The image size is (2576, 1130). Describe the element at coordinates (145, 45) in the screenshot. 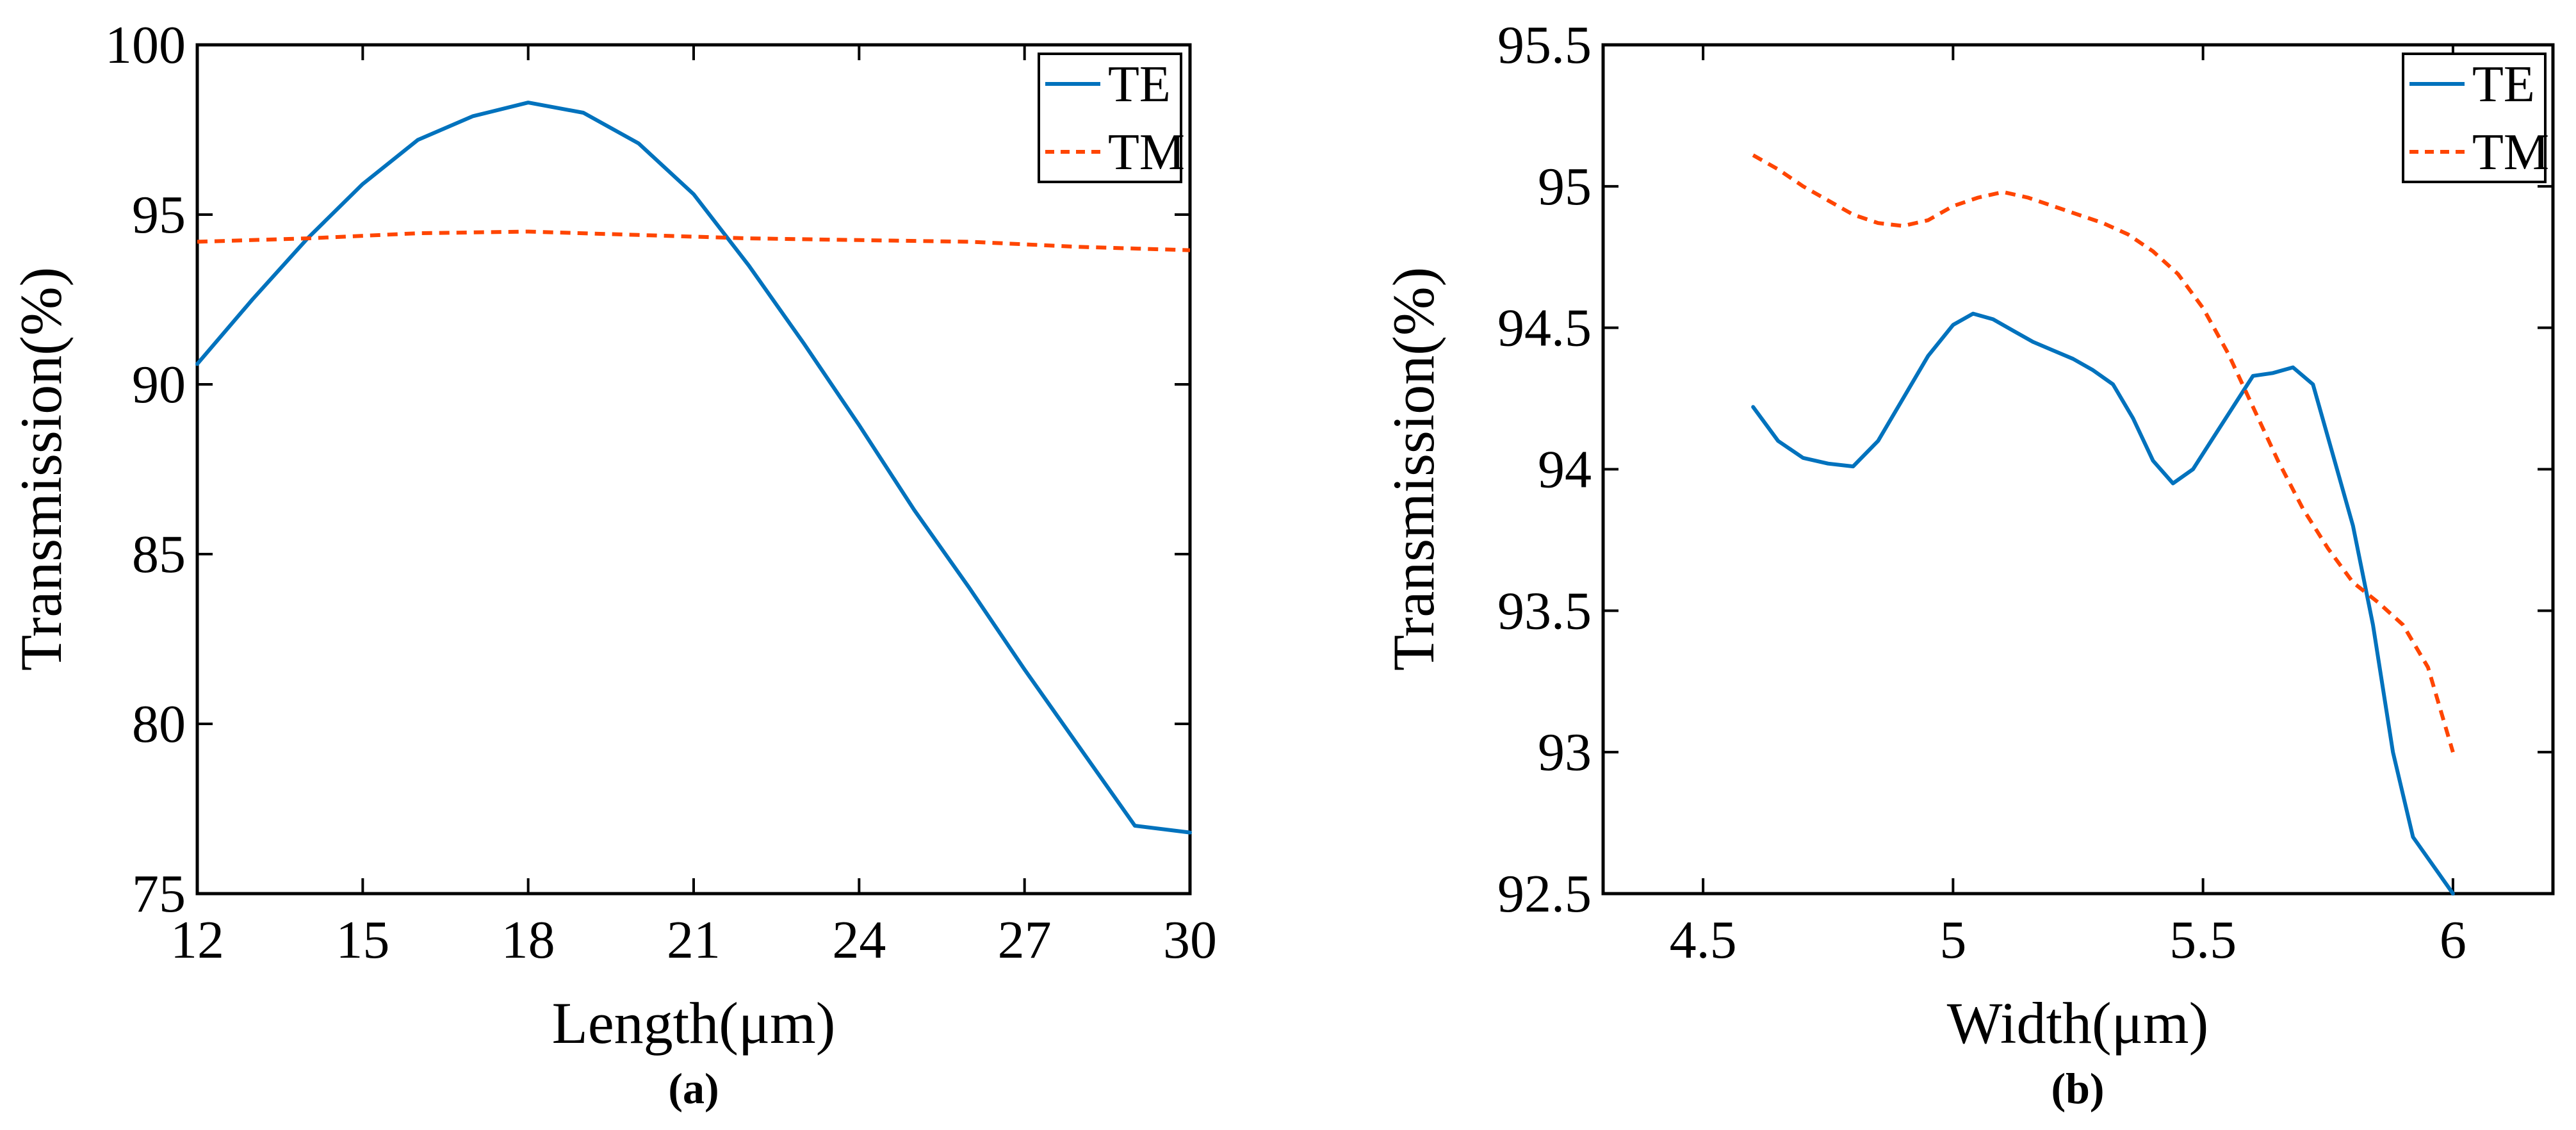

I see `y-tick-label-a: 100` at that location.